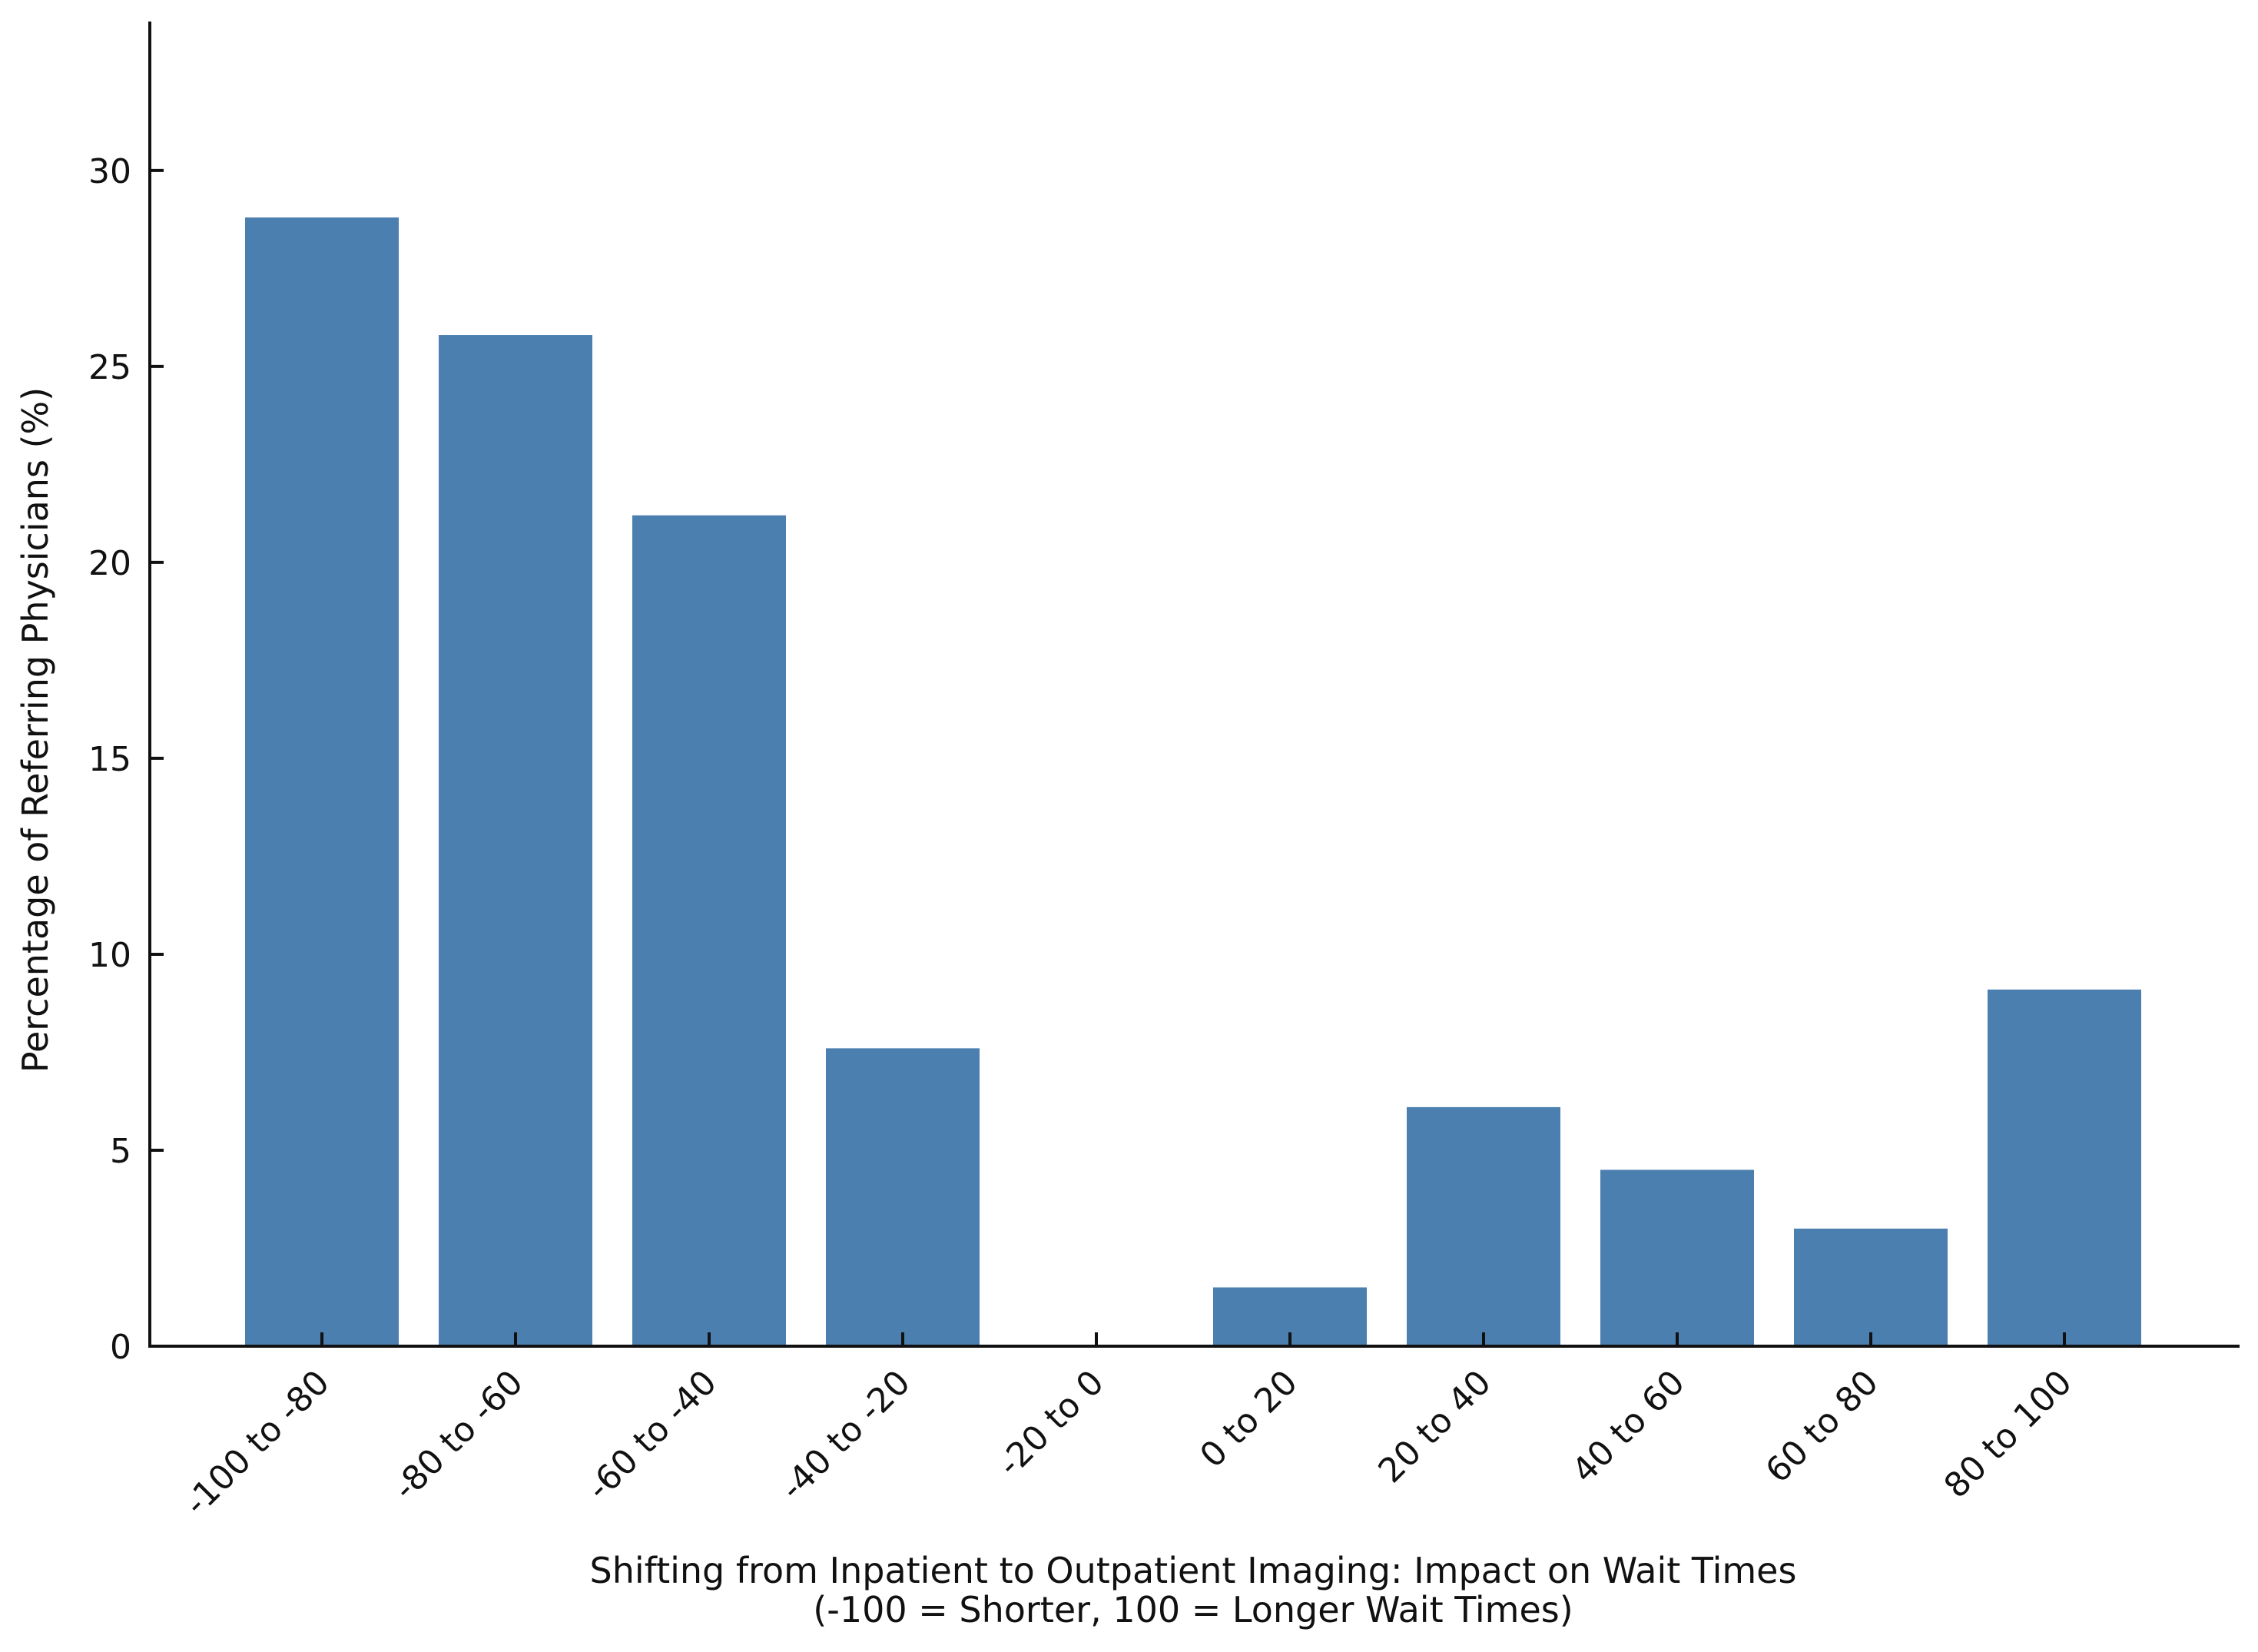  Describe the element at coordinates (120, 1347) in the screenshot. I see `y-tick-label-0: 0` at that location.